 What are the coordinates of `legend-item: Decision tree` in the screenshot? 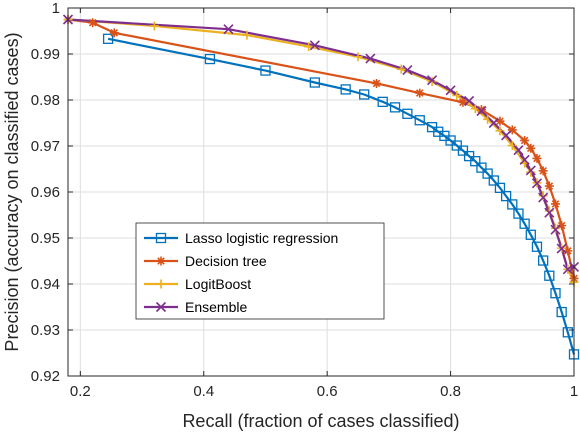 It's located at (205, 261).